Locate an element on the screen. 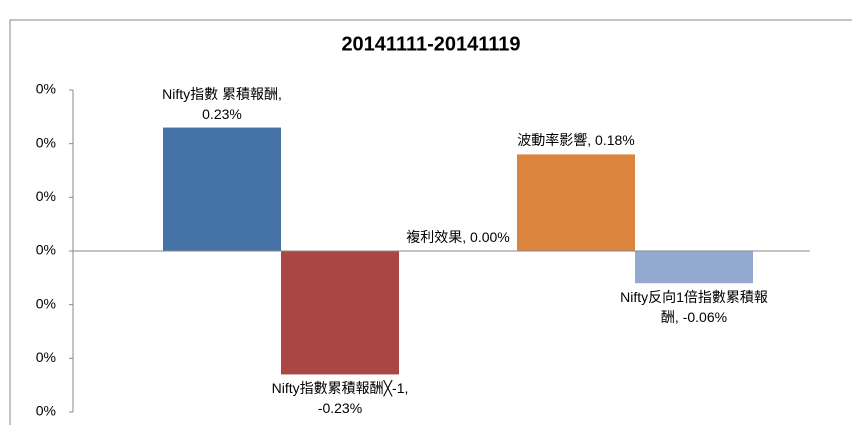 The image size is (852, 425). data-label: Nifty指數累積報酬╳-1, -0.23% is located at coordinates (340, 398).